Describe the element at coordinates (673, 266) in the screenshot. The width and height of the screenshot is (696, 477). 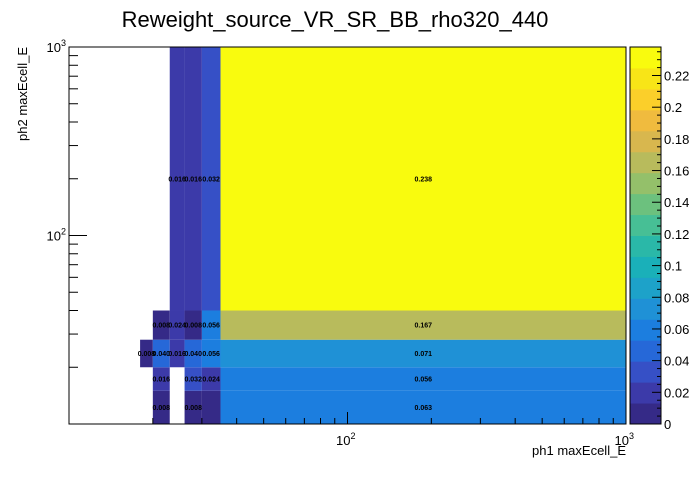
I see `colorbar-tick-label: 0.1` at that location.